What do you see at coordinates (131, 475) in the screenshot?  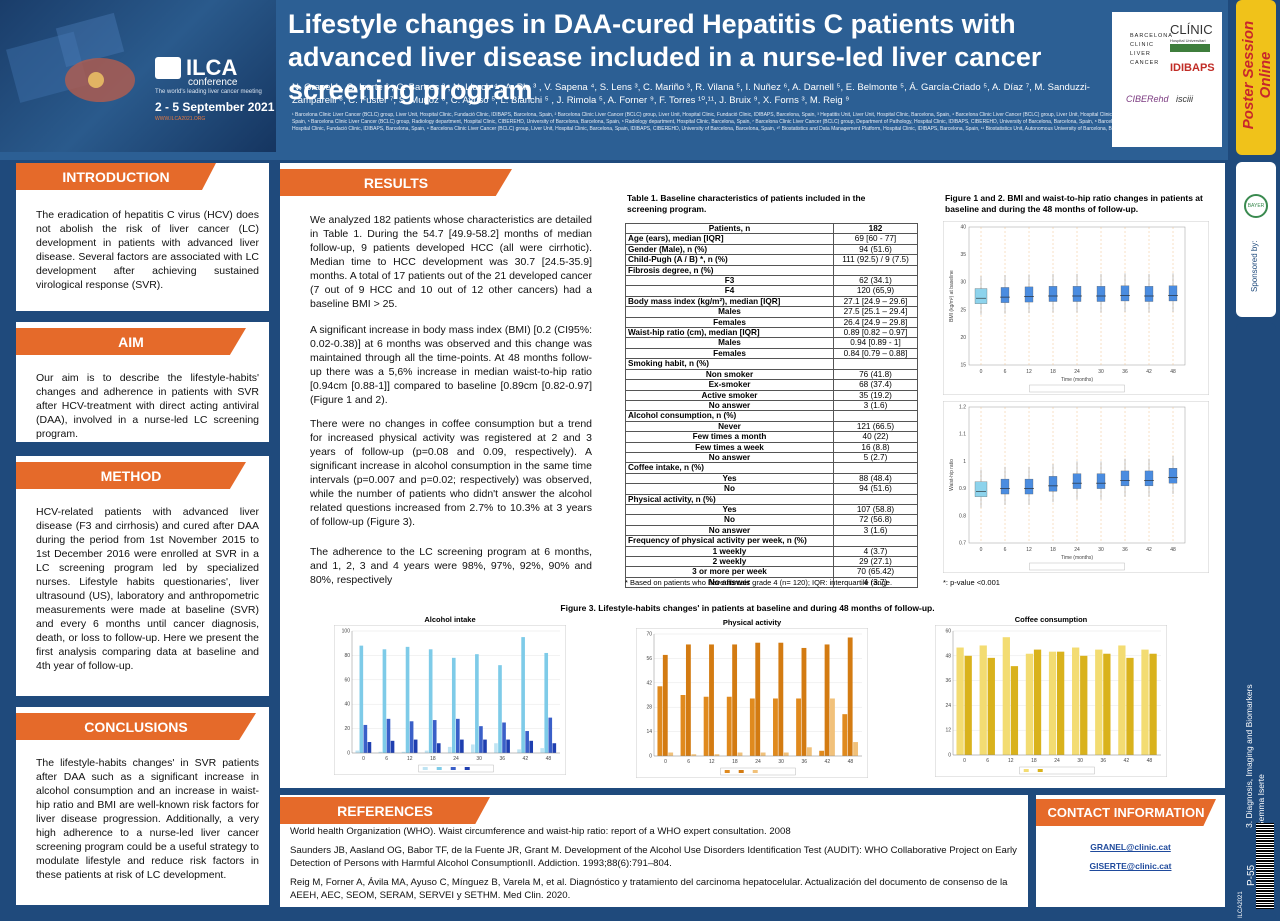 I see `method-heading: METHOD` at bounding box center [131, 475].